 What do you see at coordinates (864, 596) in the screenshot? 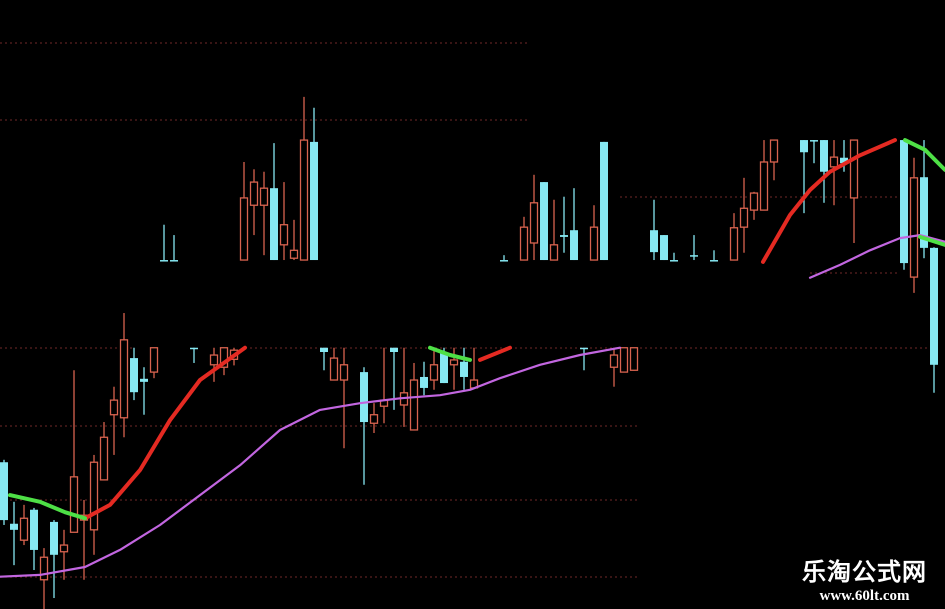
I see `watermark-url: www.60lt.com` at bounding box center [864, 596].